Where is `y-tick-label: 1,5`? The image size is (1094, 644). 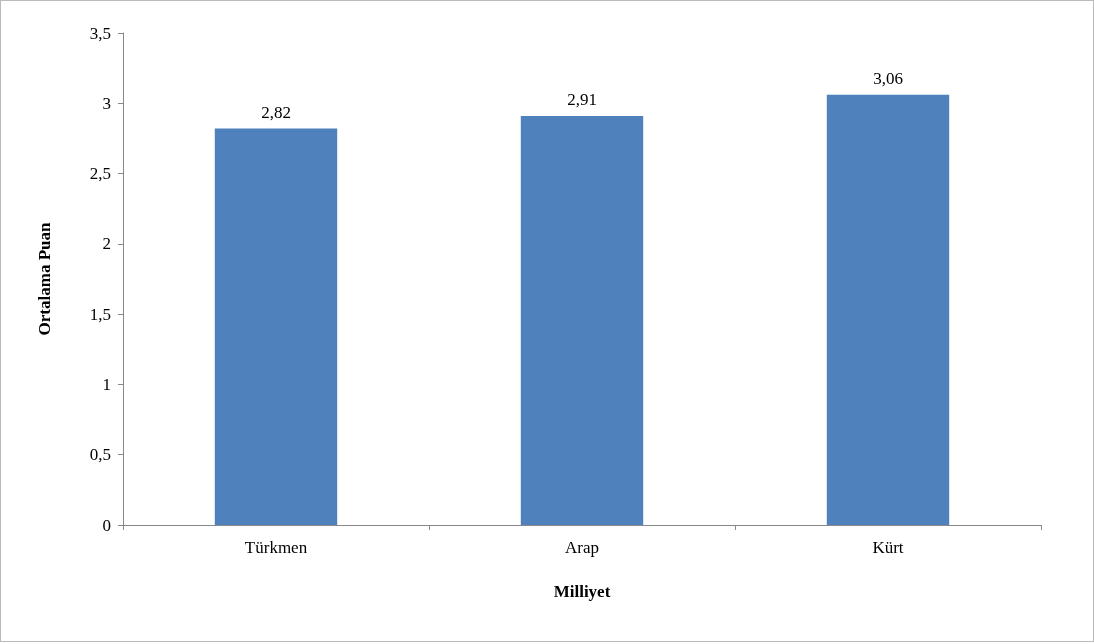 y-tick-label: 1,5 is located at coordinates (100, 314).